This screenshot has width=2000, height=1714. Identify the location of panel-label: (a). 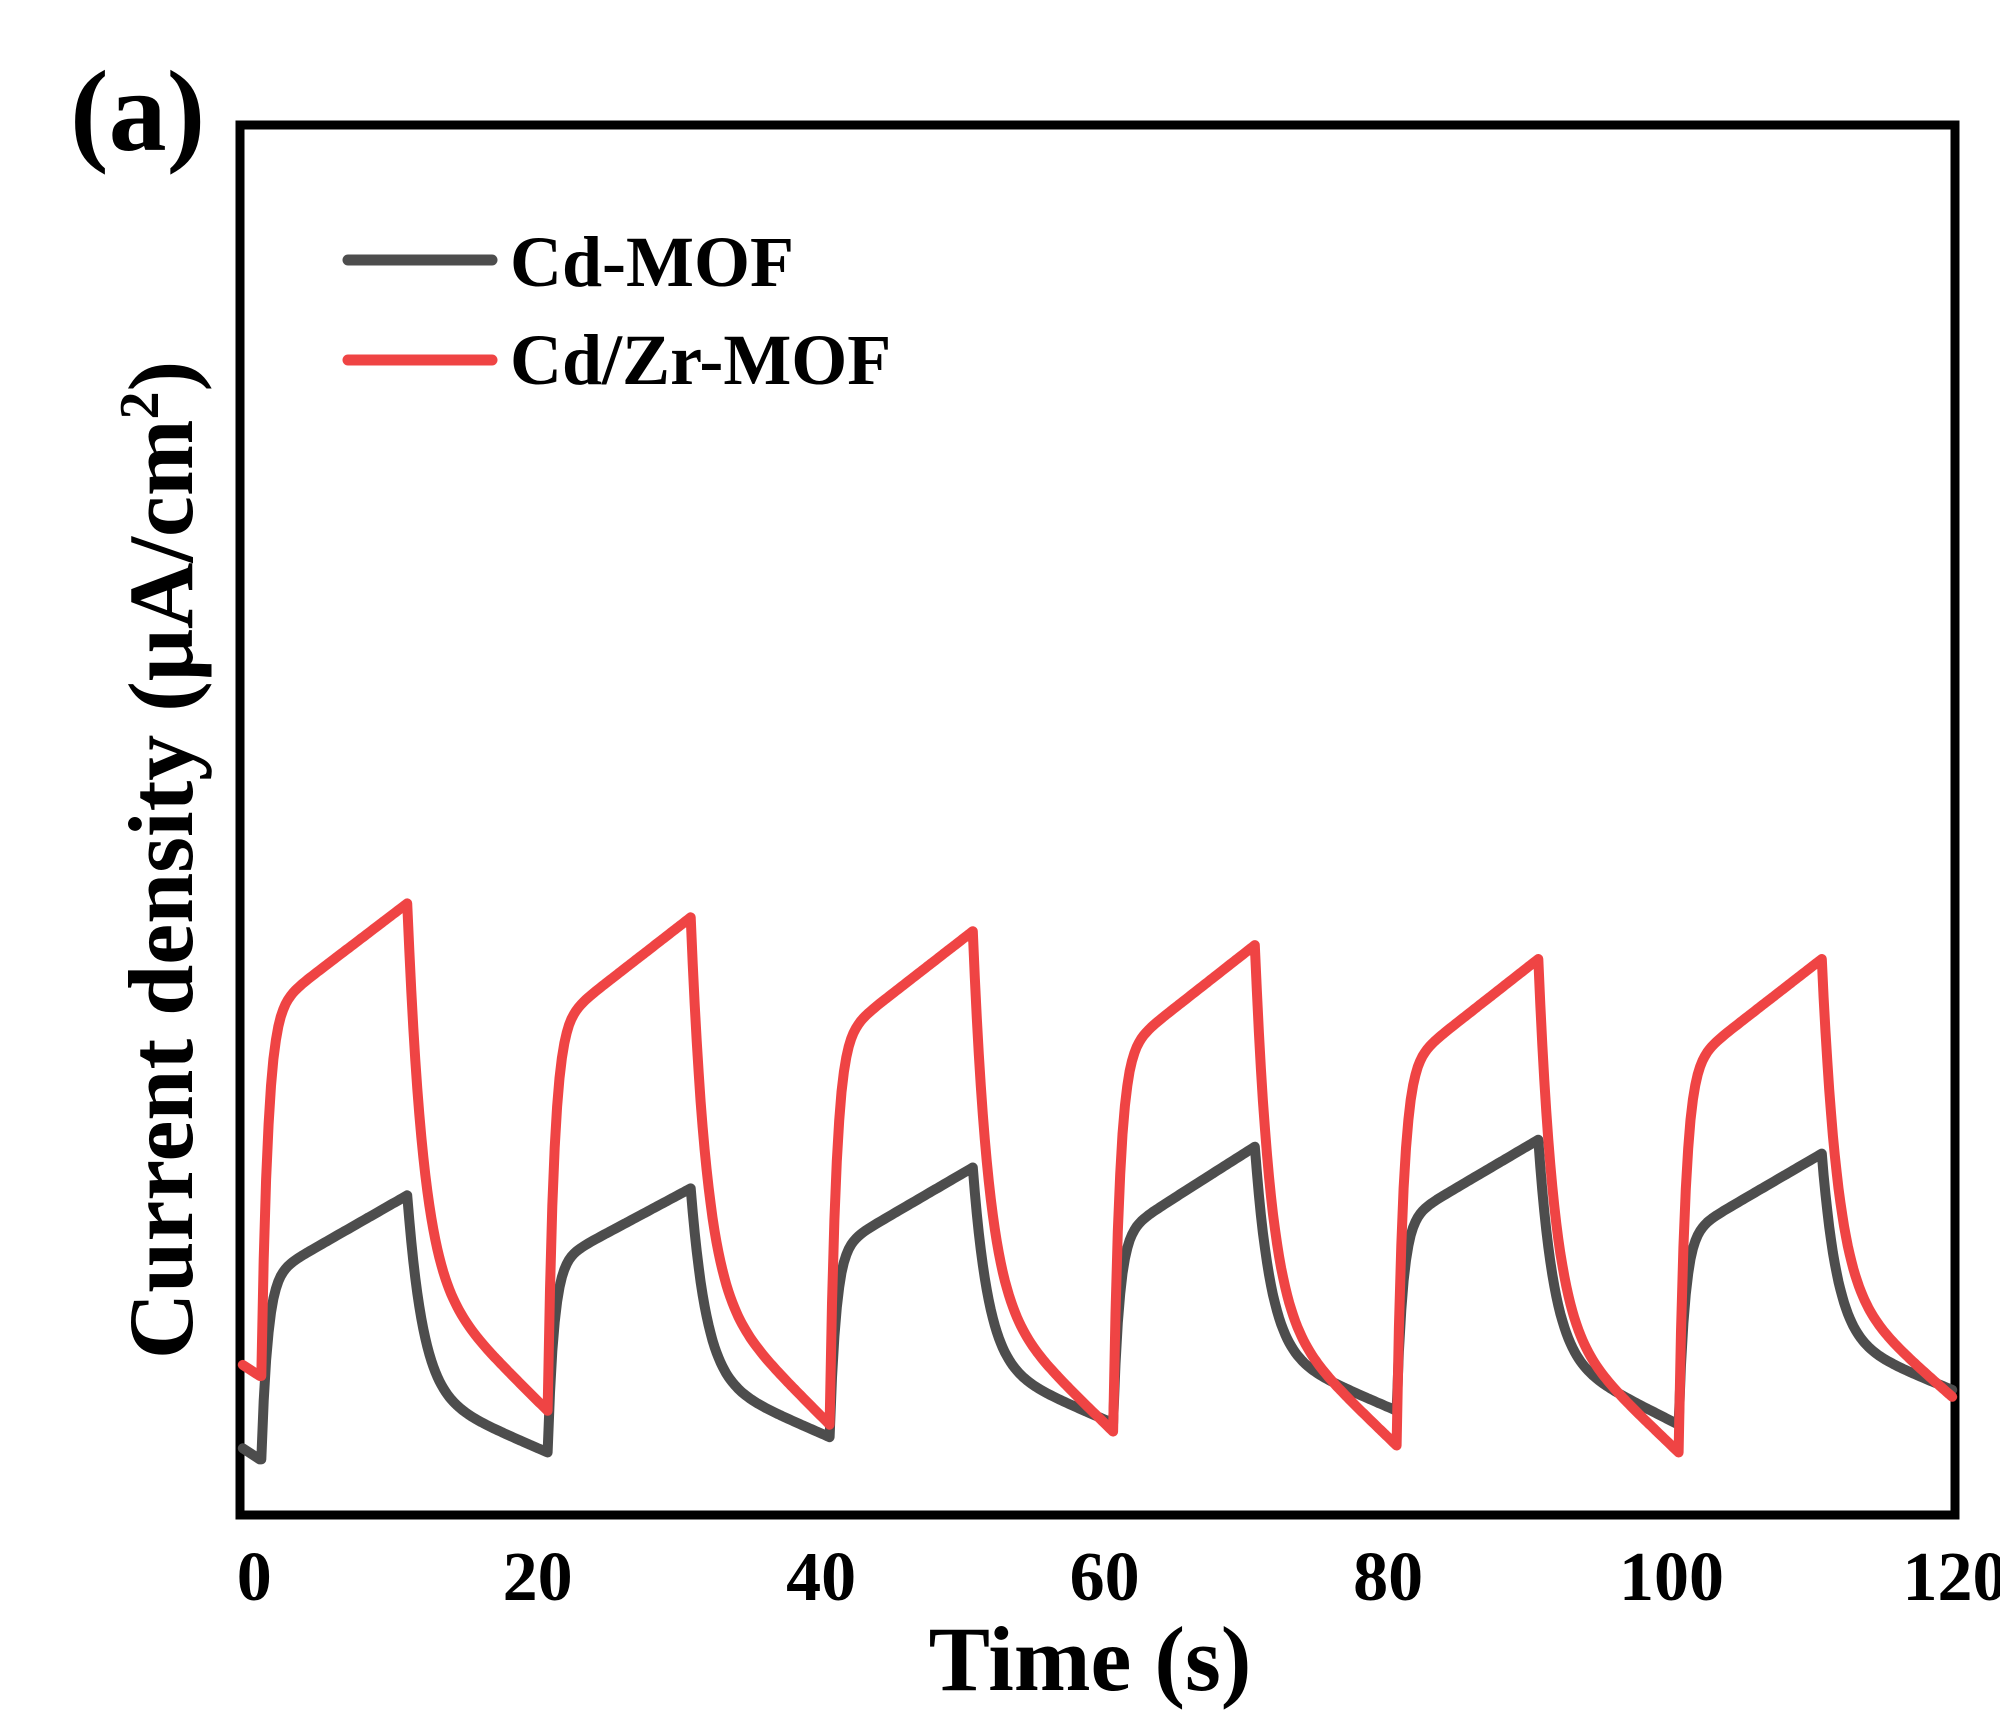
(137, 112).